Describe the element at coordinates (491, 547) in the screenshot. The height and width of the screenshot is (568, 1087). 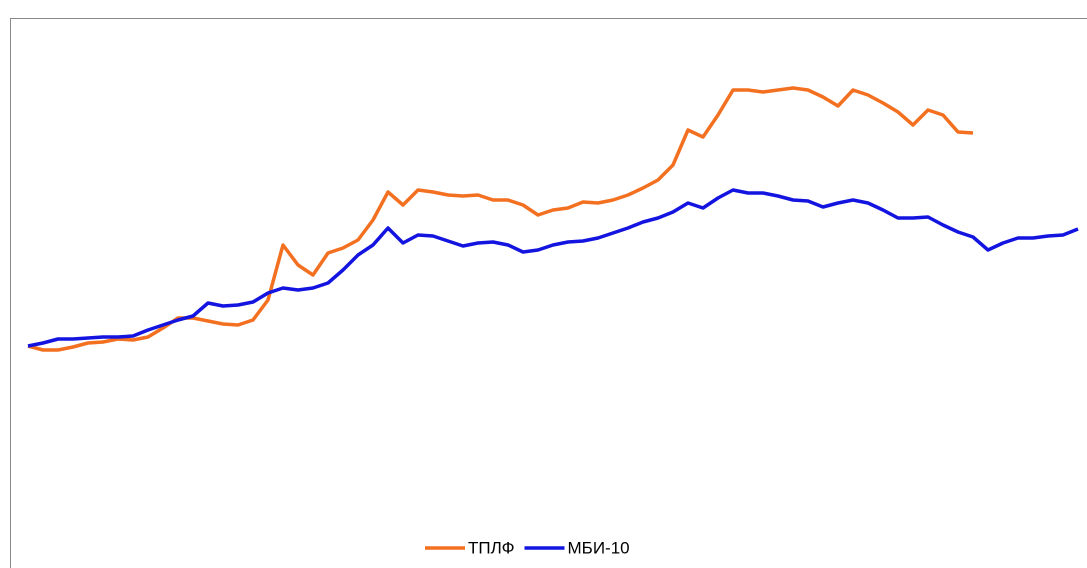
I see `legend-label: ТПЛФ` at that location.